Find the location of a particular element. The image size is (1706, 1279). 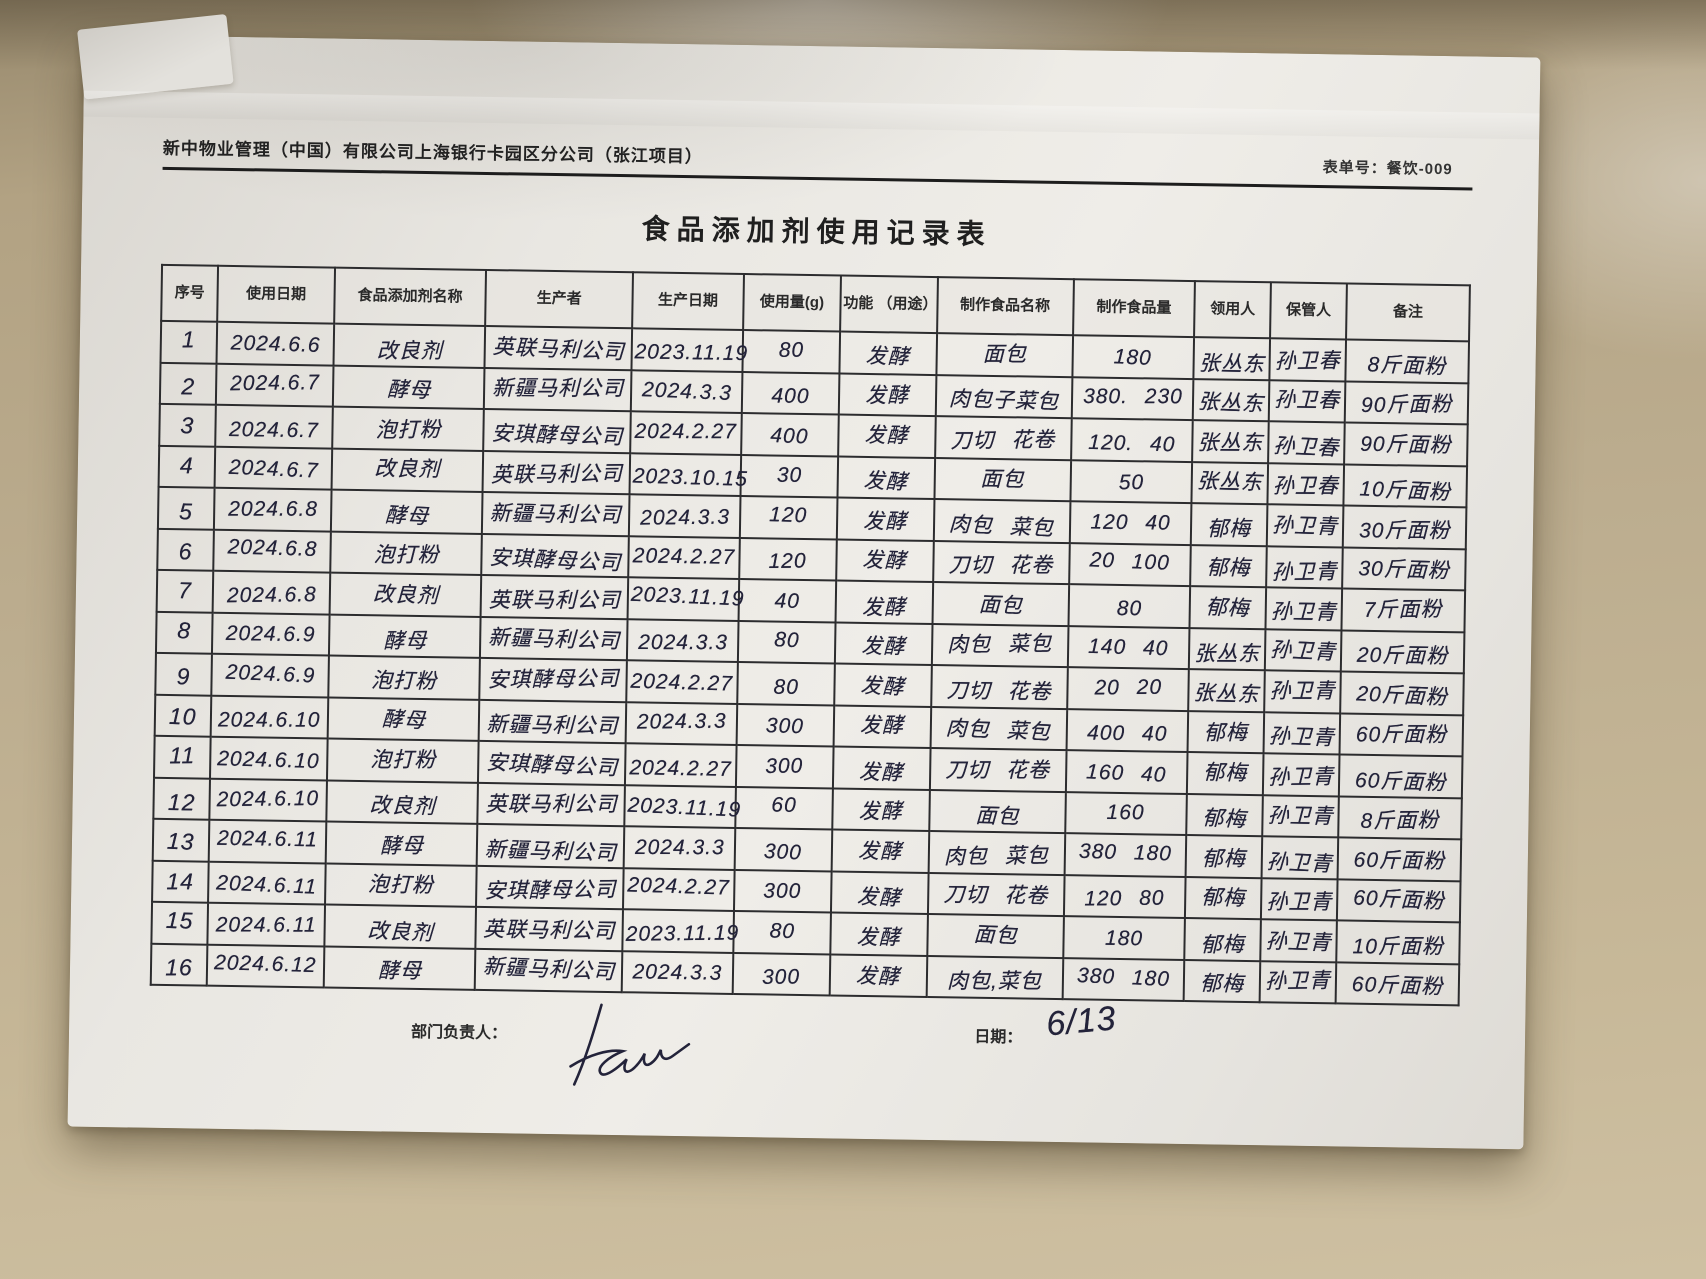

column-header: 食品添加剂名称 is located at coordinates (410, 296).